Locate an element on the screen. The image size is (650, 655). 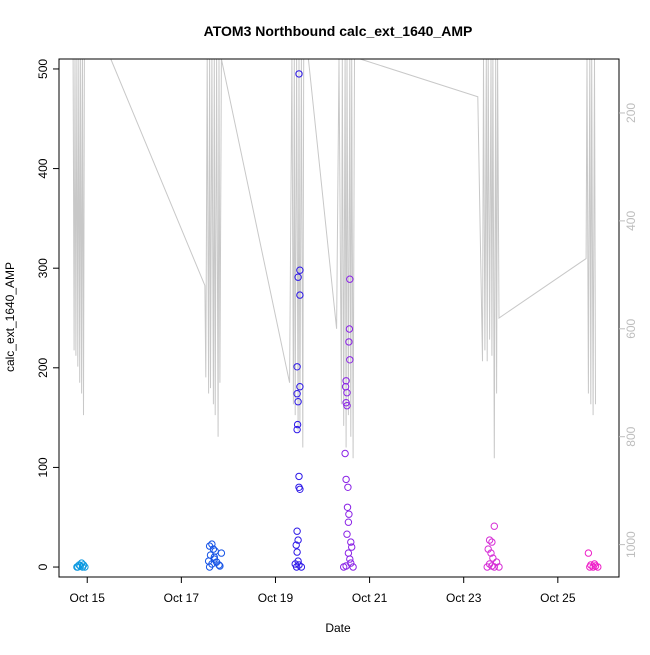
y2-tick-label: 1000 is located at coordinates (631, 544).